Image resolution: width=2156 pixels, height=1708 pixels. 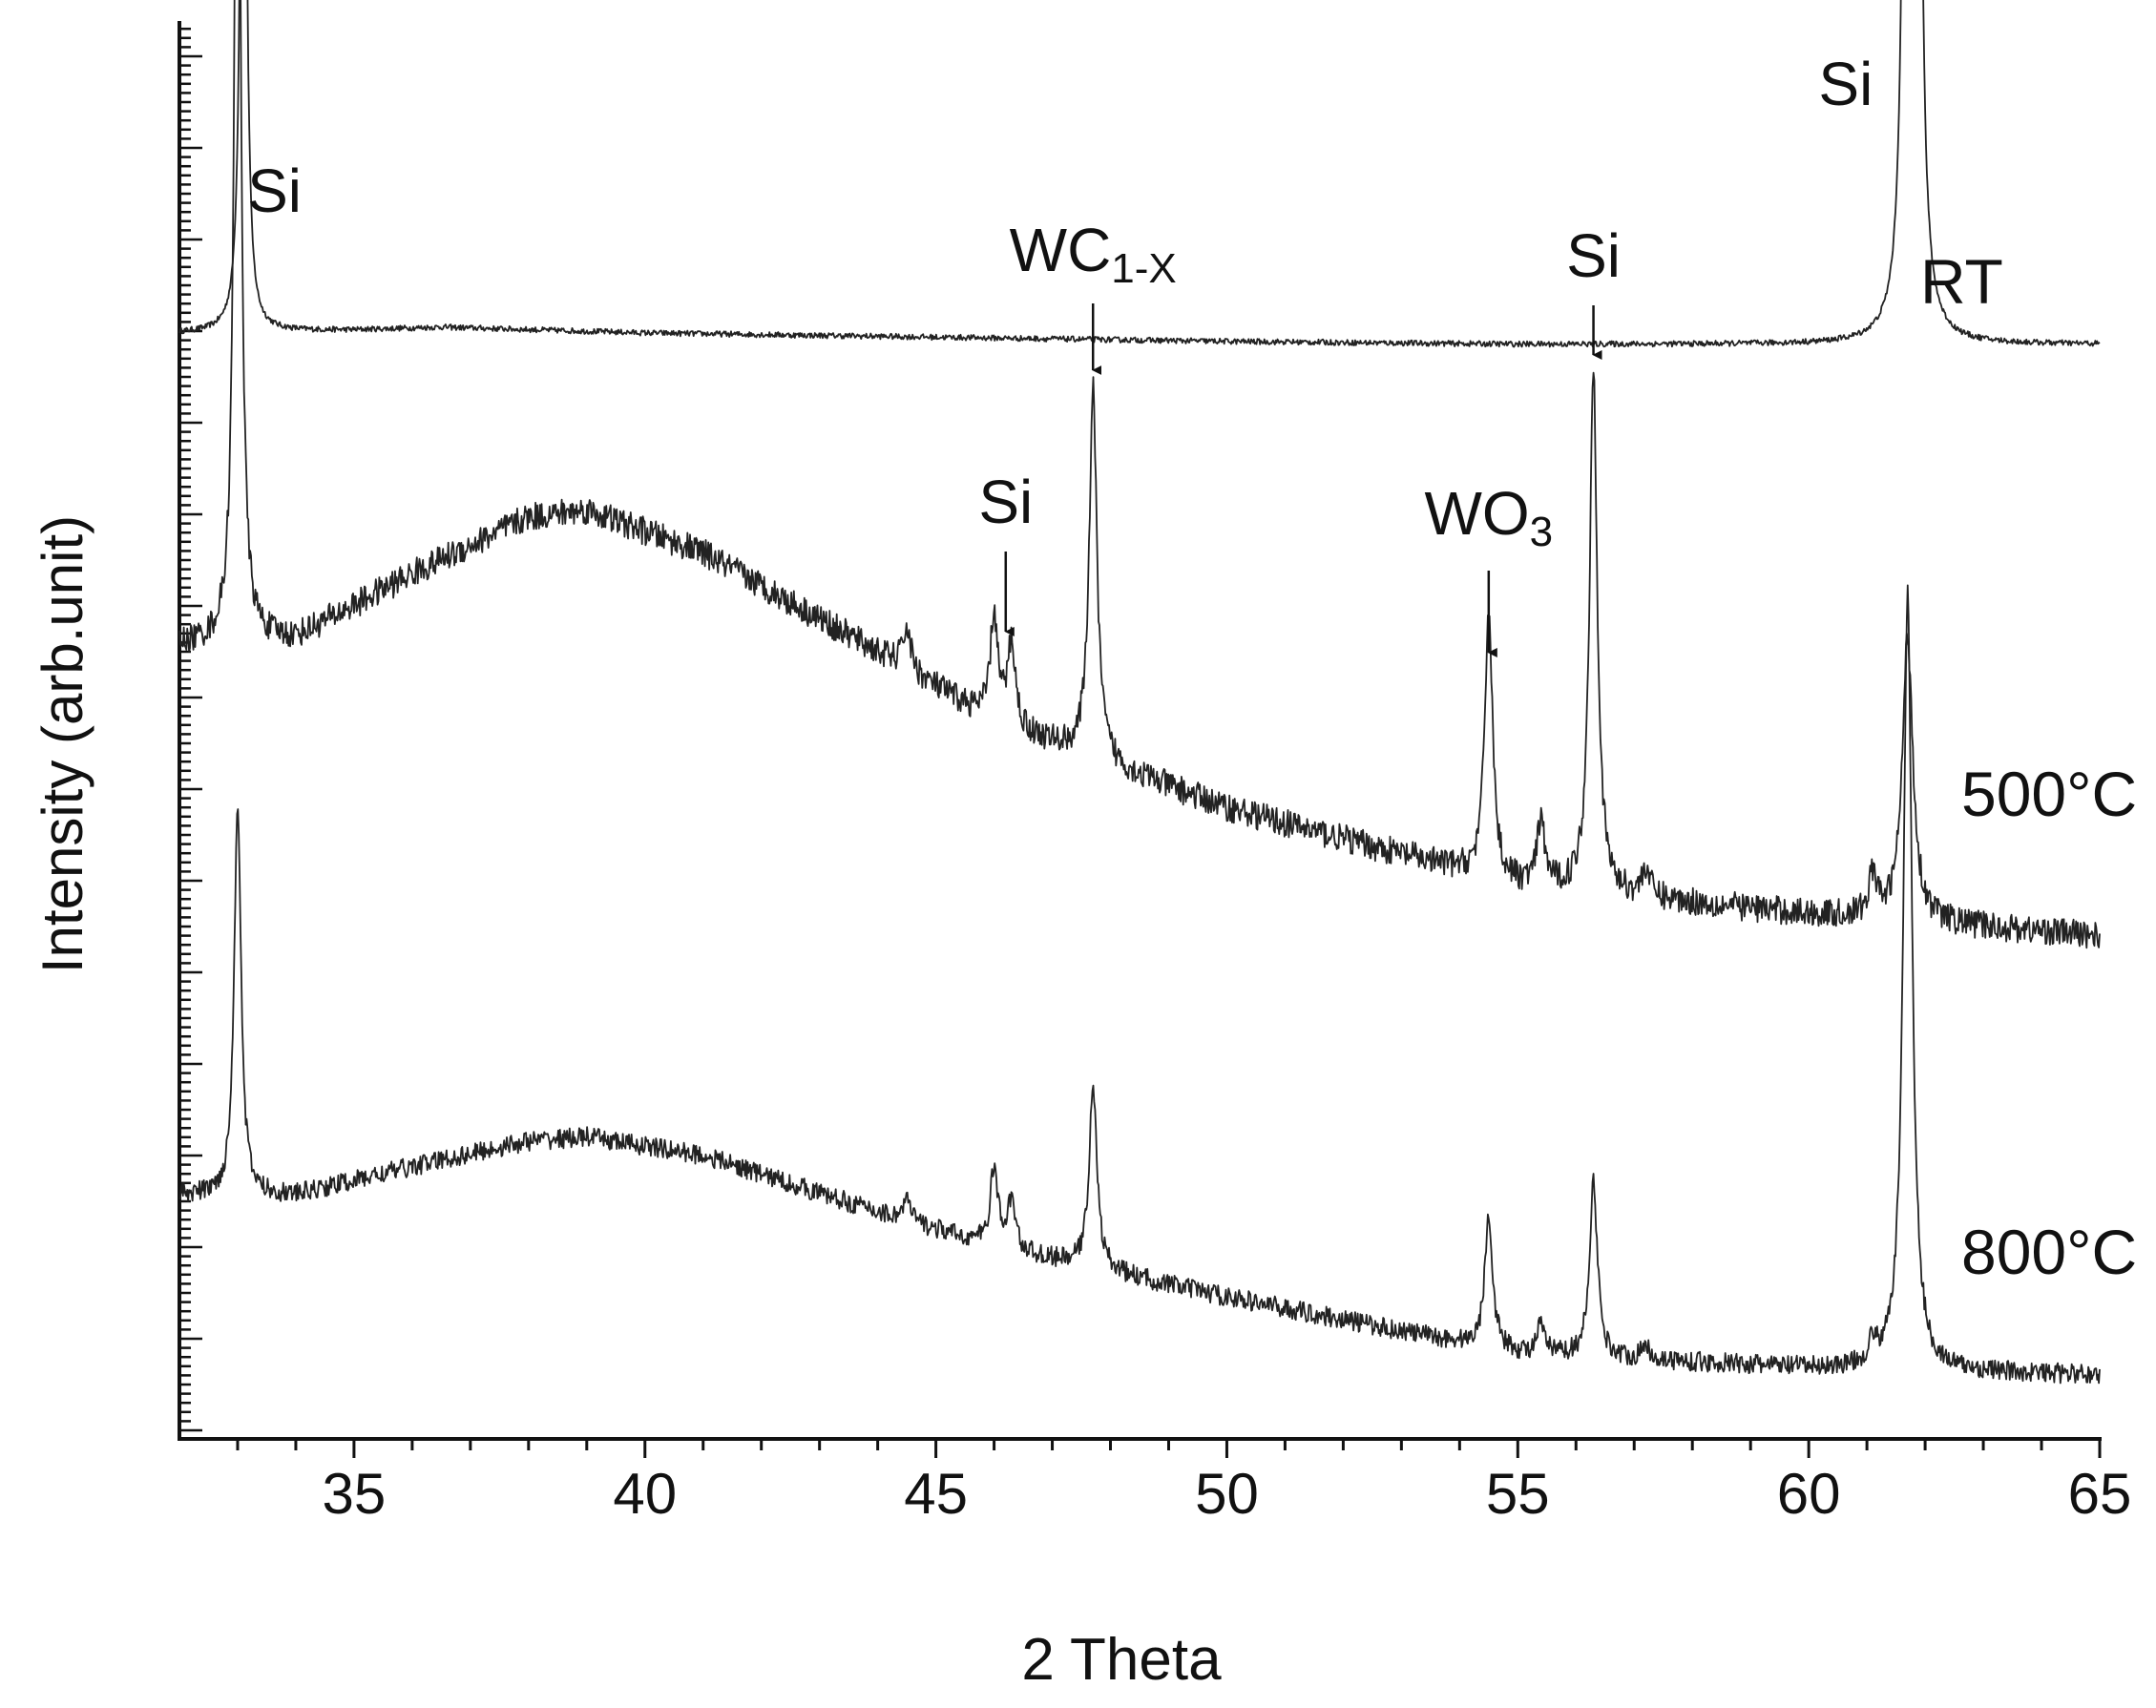 I want to click on x-axis-label: 2 Theta, so click(x=1121, y=1660).